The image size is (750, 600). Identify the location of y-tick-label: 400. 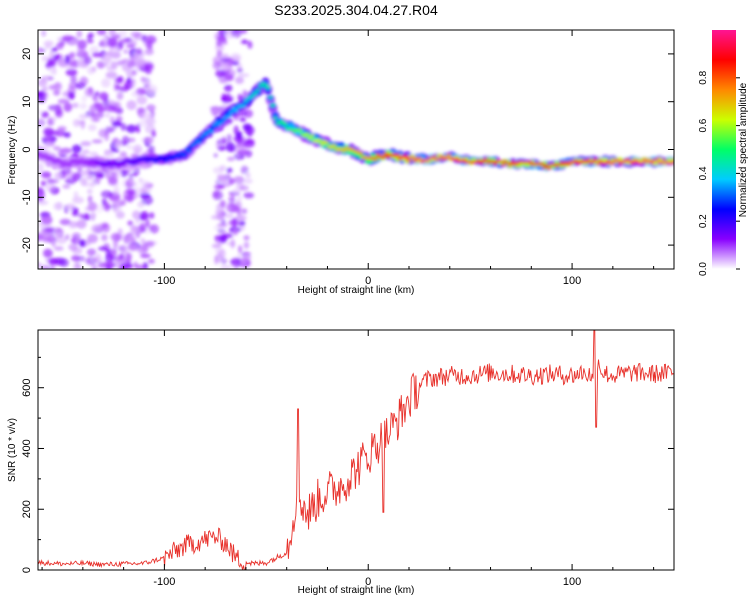
(27, 448).